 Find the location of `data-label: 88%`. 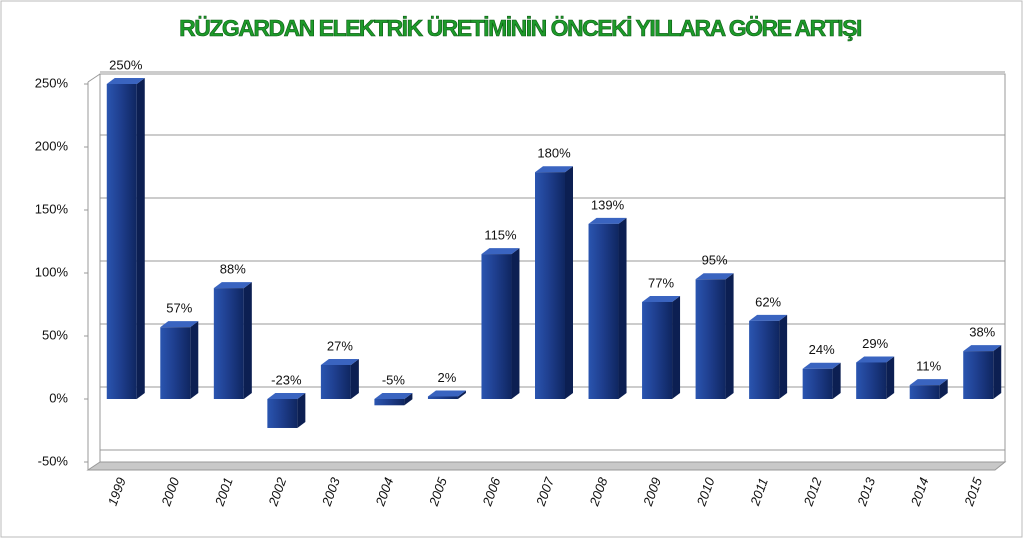

data-label: 88% is located at coordinates (233, 269).